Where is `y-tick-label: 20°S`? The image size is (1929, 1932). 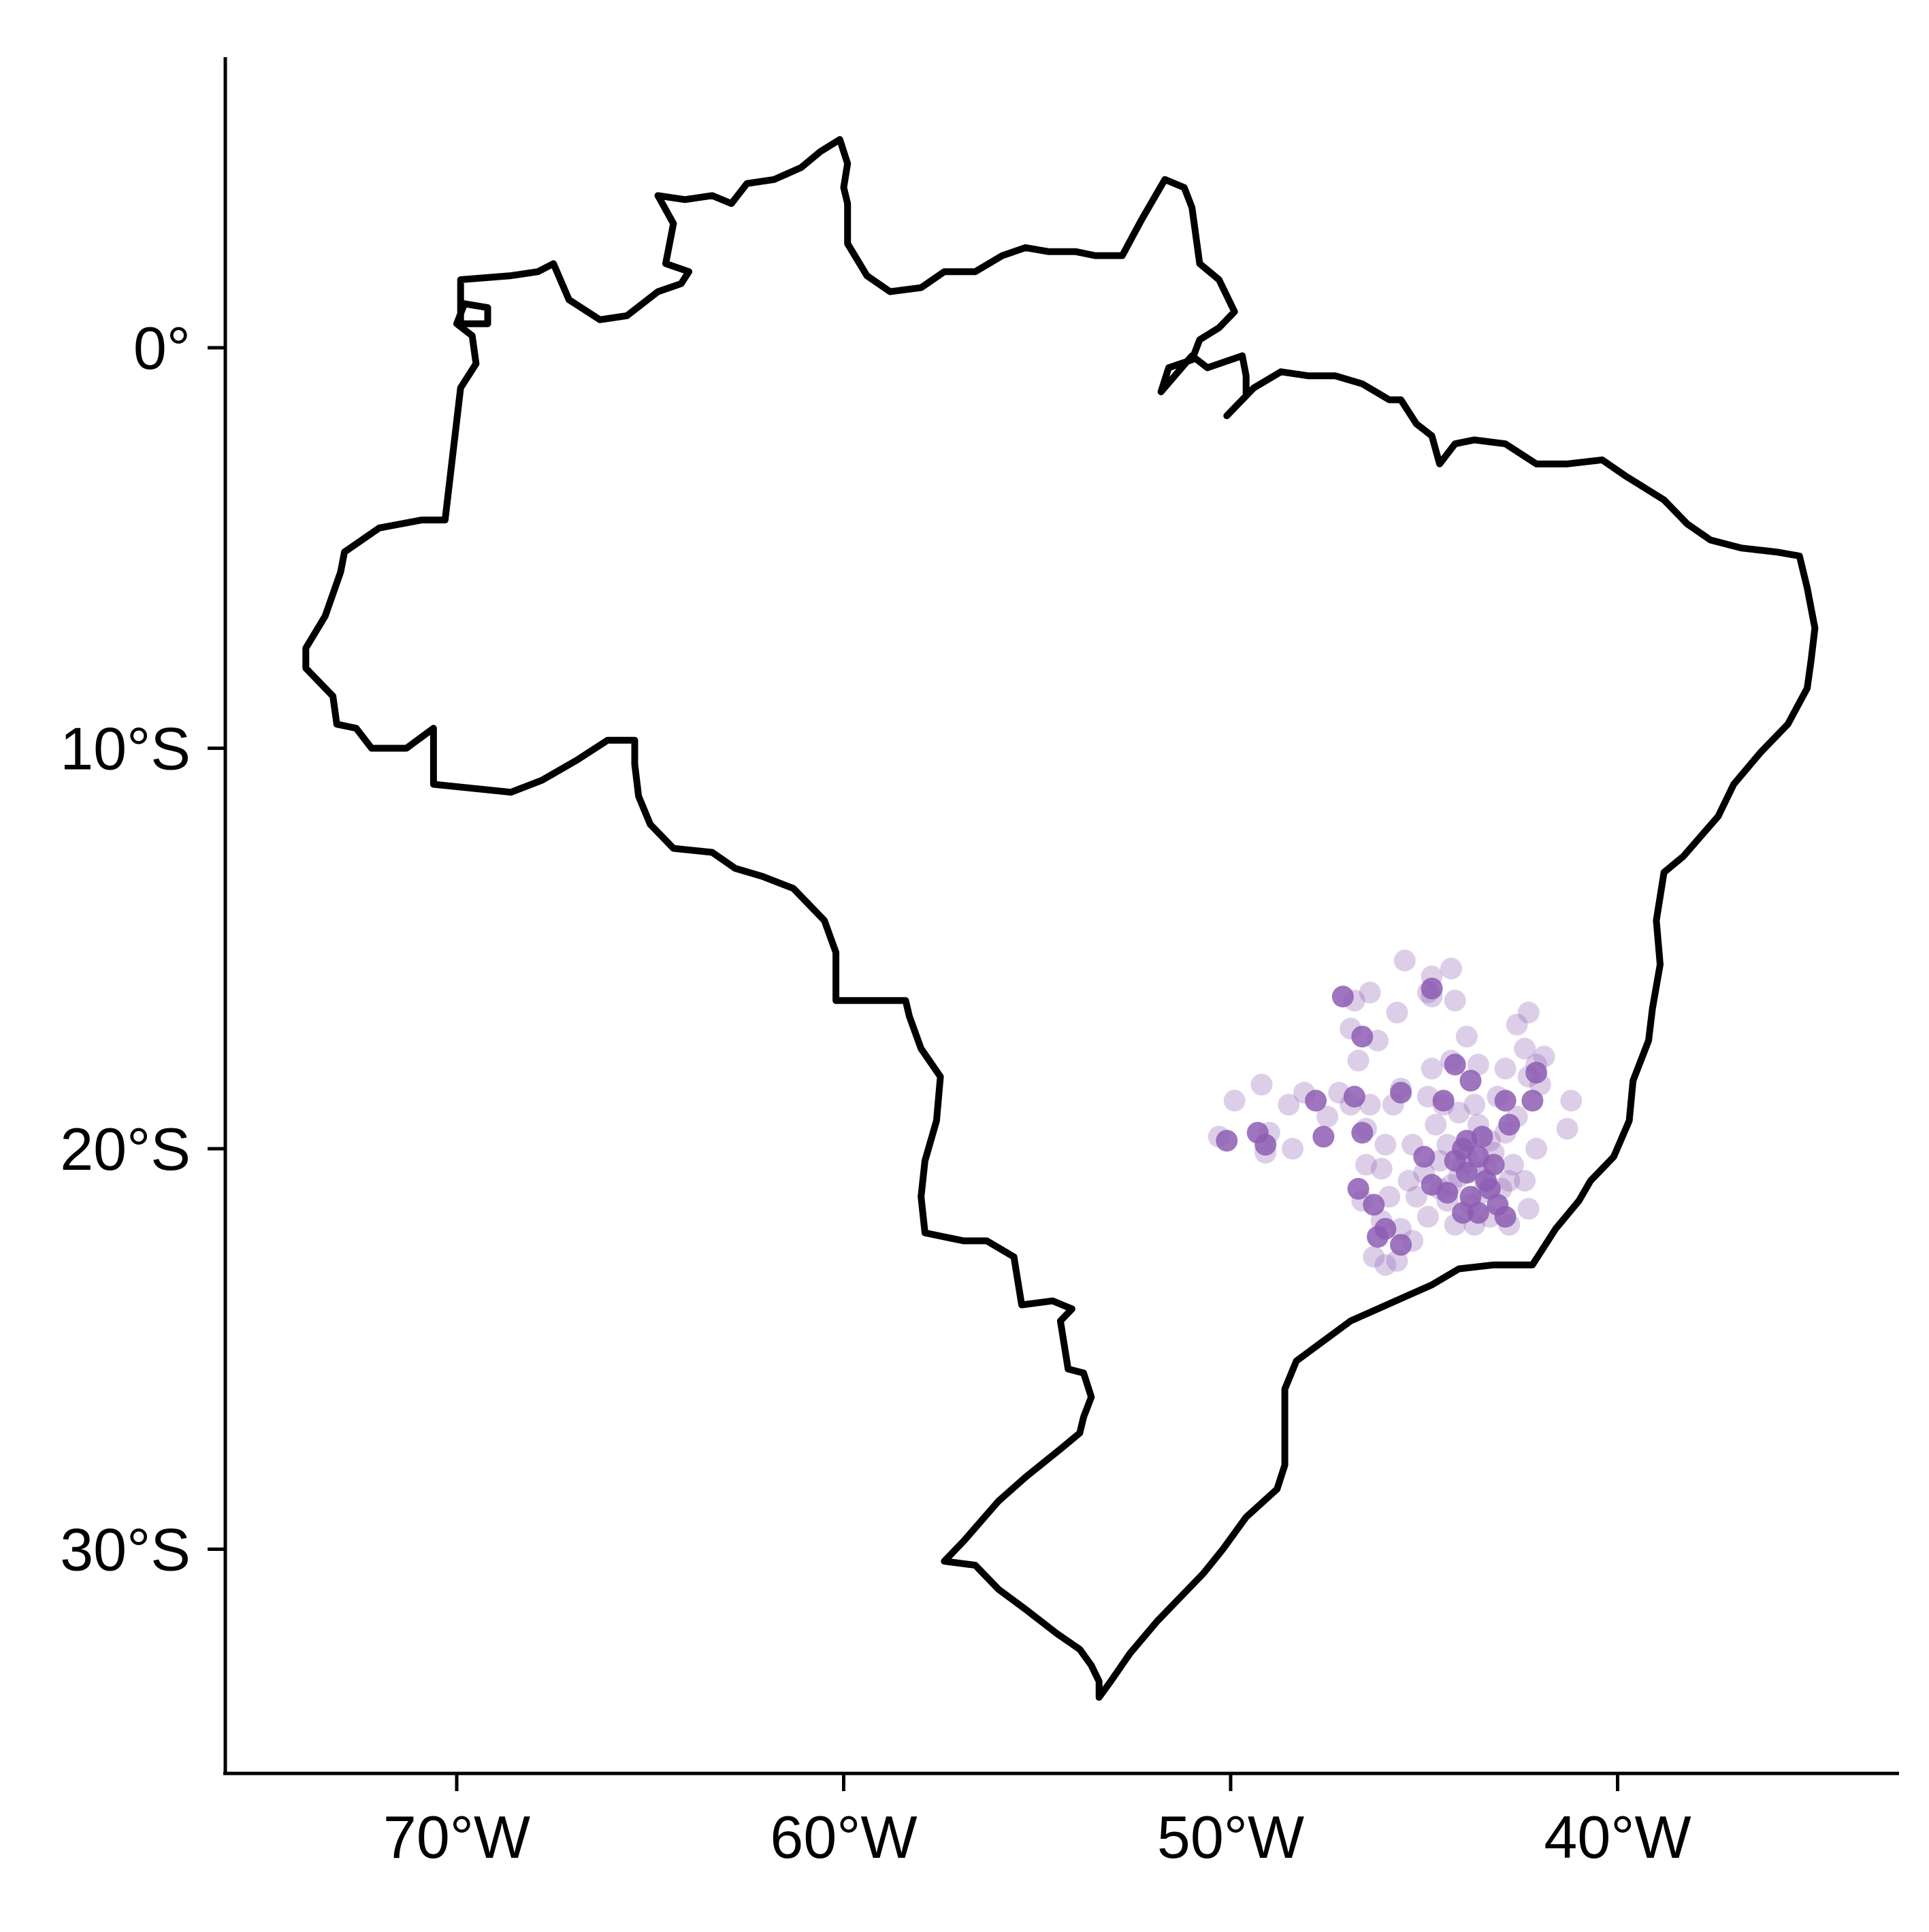
y-tick-label: 20°S is located at coordinates (125, 1149).